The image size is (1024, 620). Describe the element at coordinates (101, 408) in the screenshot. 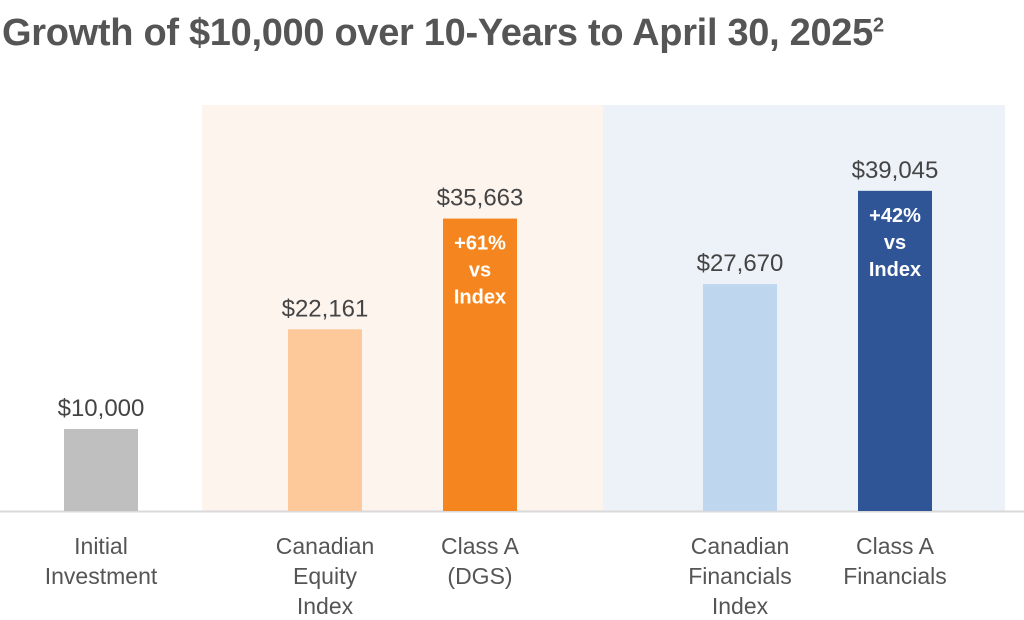

I see `value-label-1: $10,000` at that location.